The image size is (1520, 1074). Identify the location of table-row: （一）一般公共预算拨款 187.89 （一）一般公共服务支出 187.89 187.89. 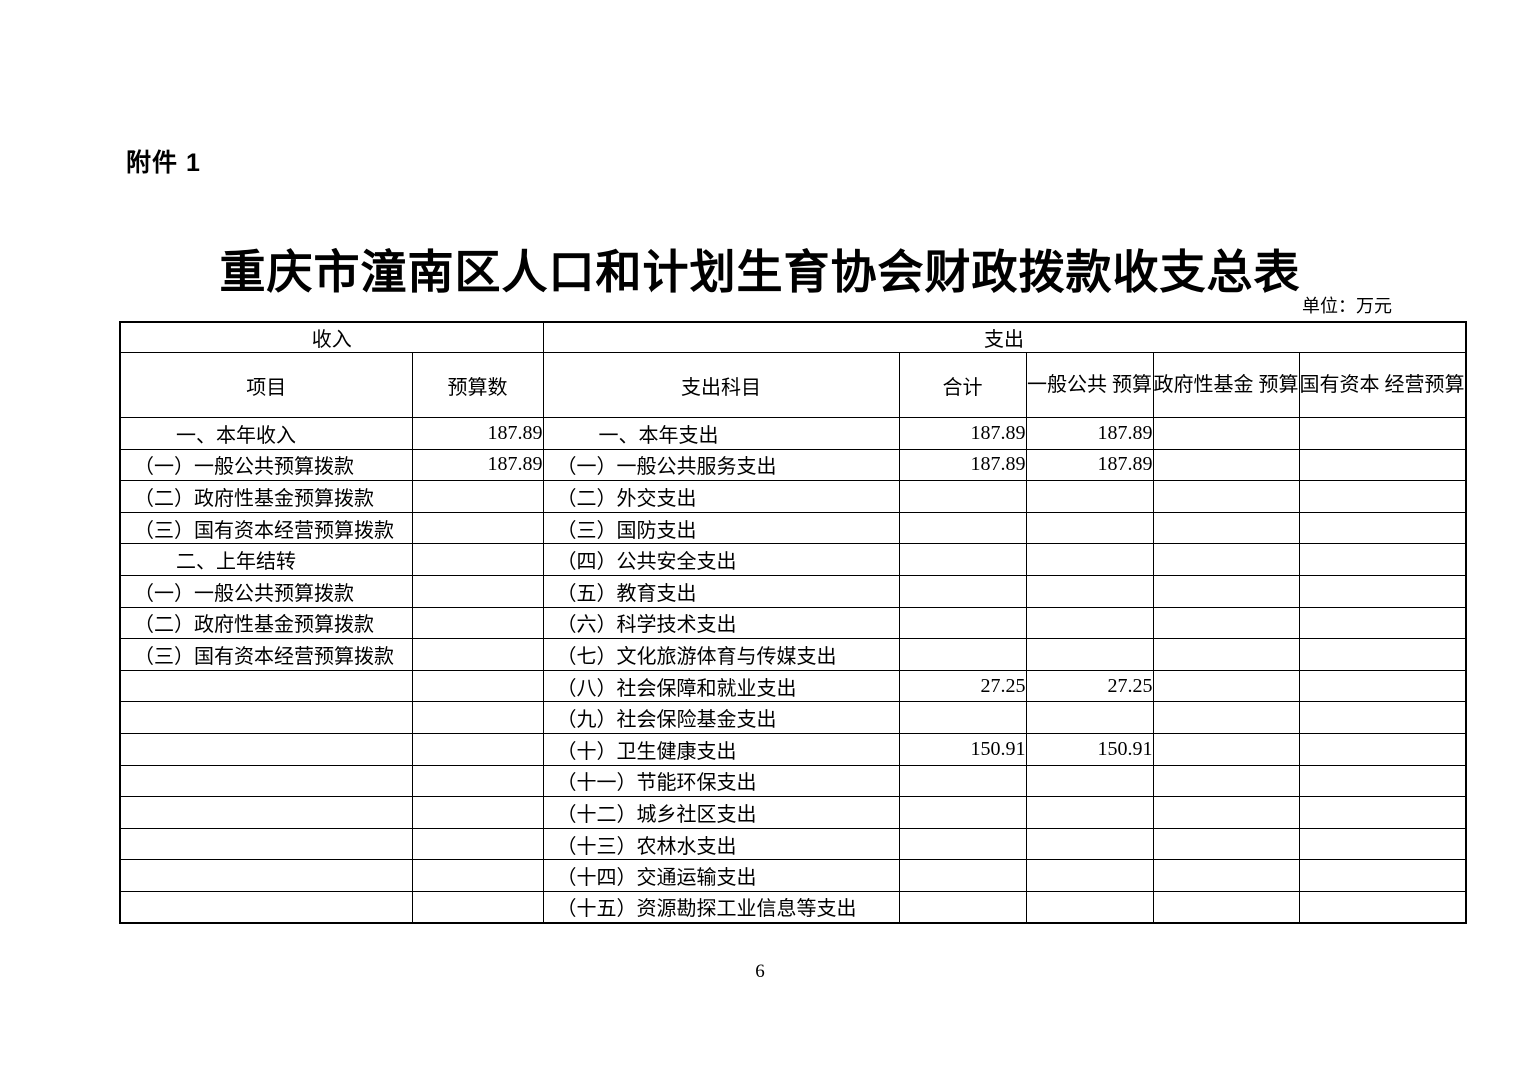
(792, 465).